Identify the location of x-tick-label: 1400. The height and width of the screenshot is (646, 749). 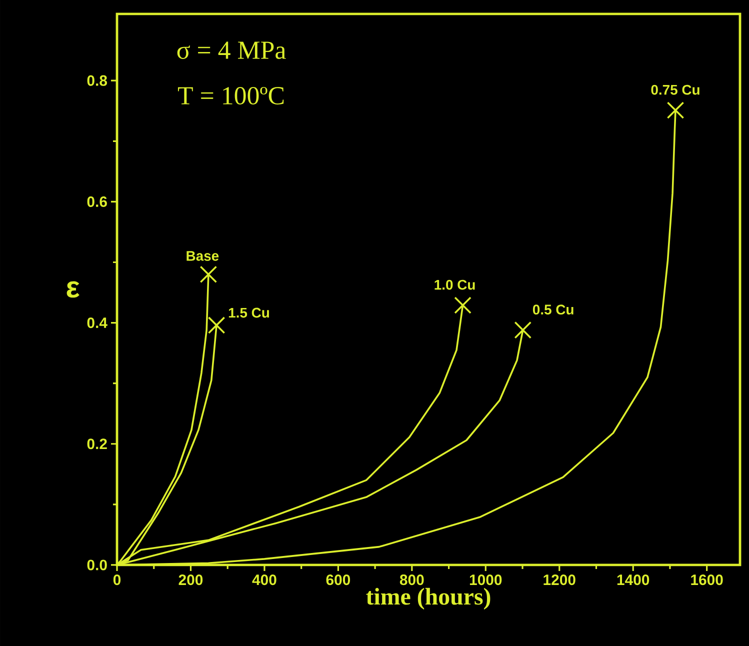
(633, 580).